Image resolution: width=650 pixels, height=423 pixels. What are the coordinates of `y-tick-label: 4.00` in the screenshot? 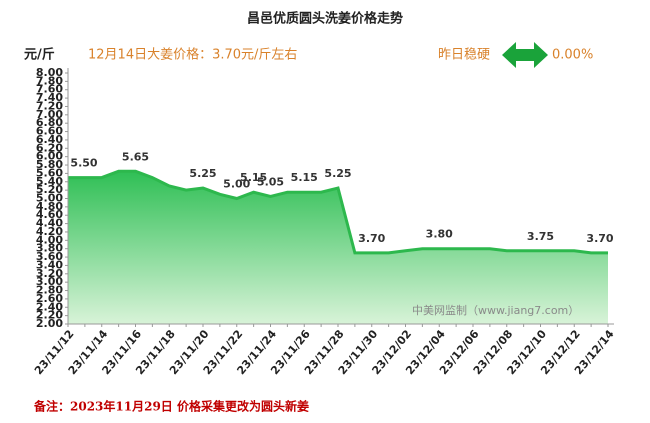 It's located at (49, 239).